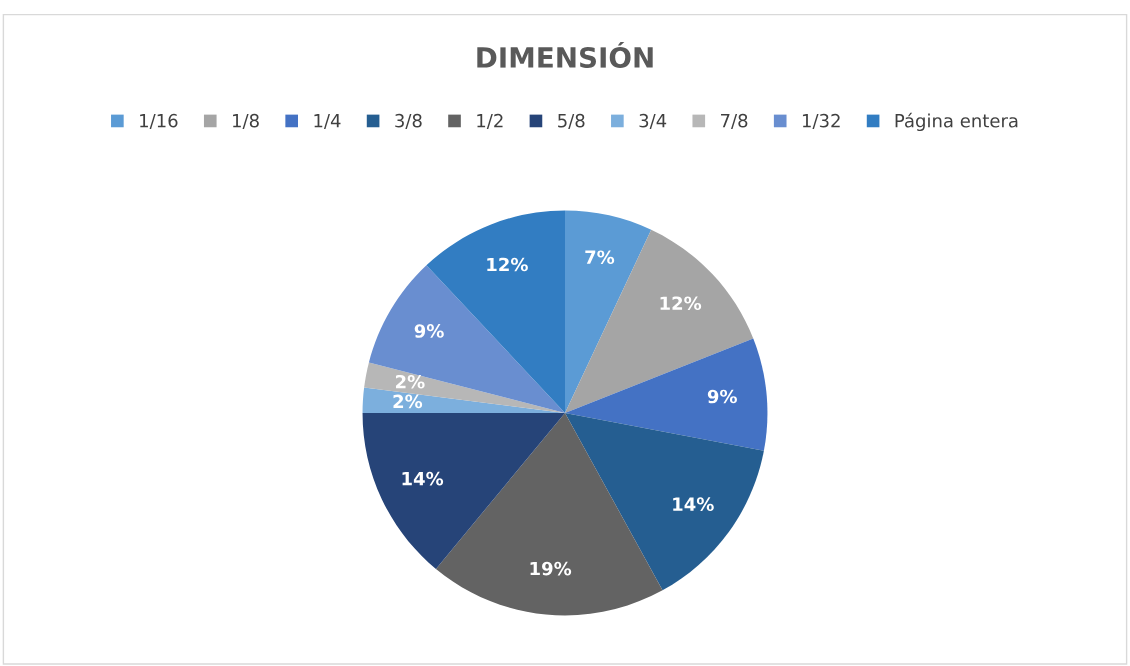 The height and width of the screenshot is (666, 1130). Describe the element at coordinates (600, 257) in the screenshot. I see `data-label: 7%` at that location.